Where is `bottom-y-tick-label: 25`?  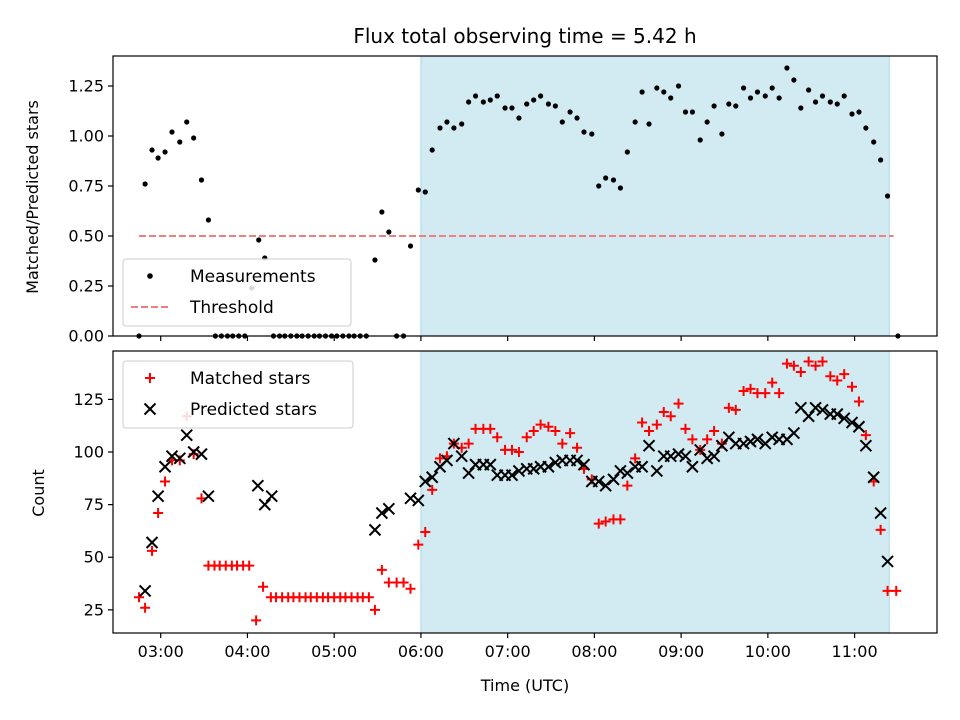 bottom-y-tick-label: 25 is located at coordinates (94, 609).